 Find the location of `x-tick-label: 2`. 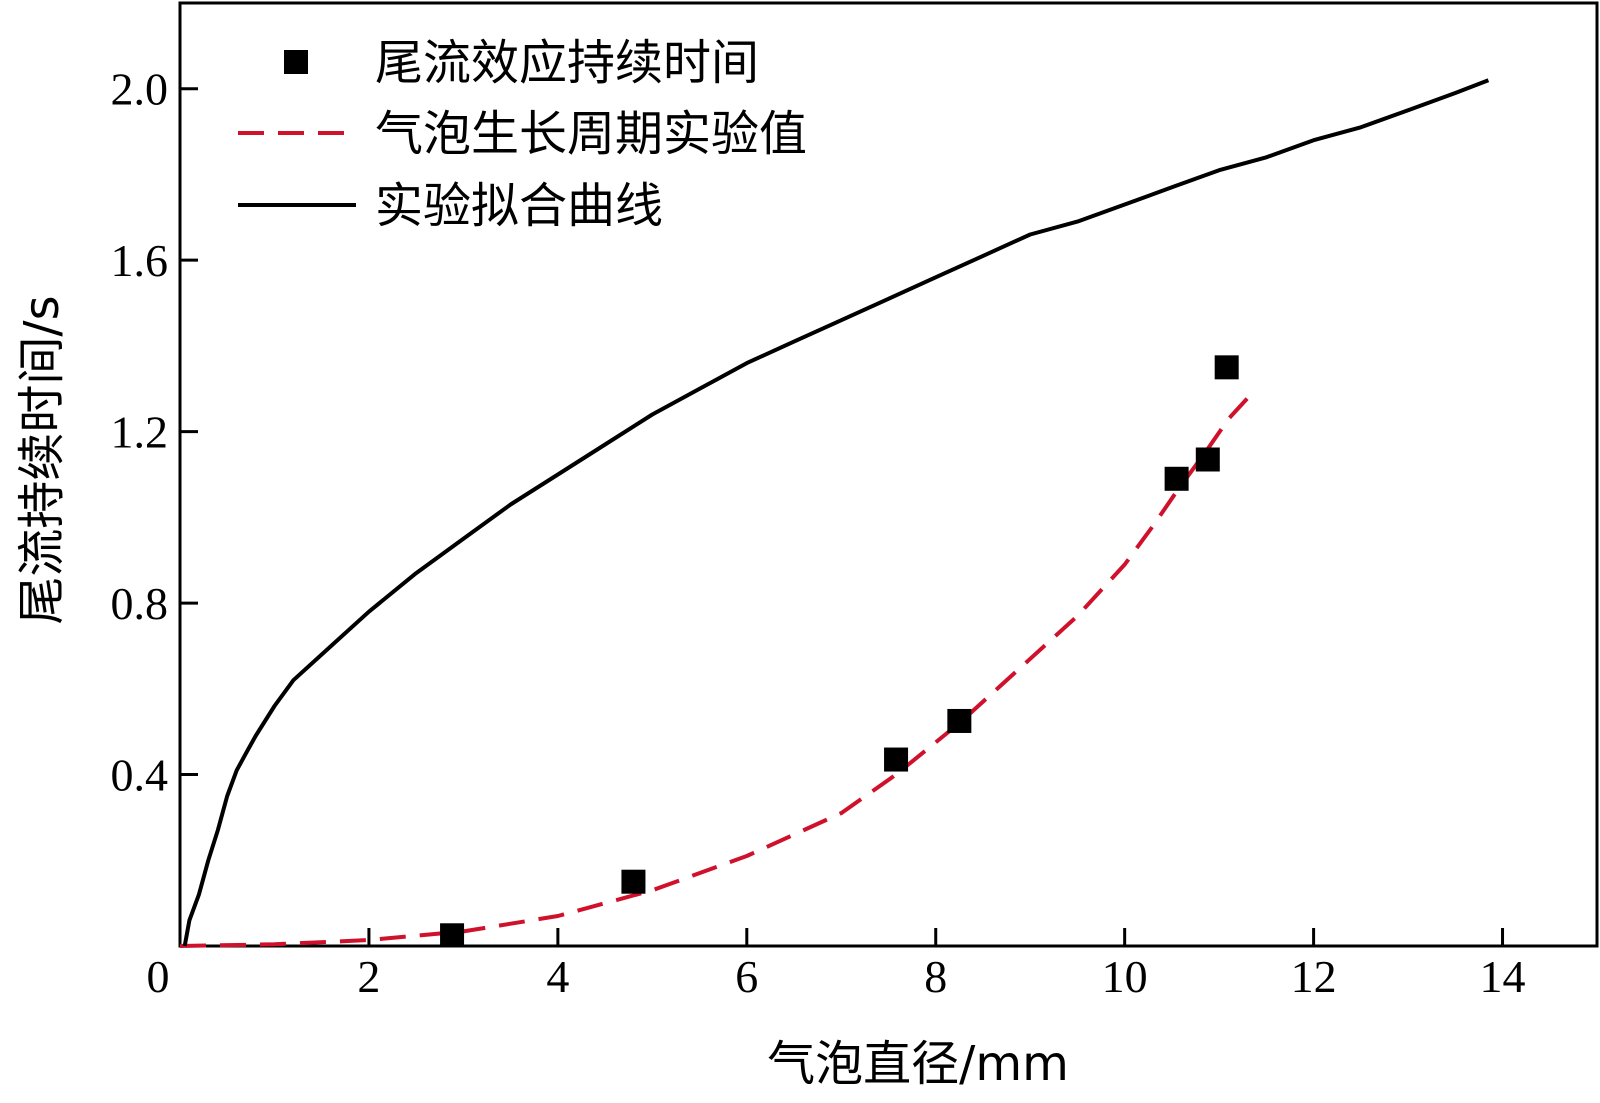

x-tick-label: 2 is located at coordinates (368, 976).